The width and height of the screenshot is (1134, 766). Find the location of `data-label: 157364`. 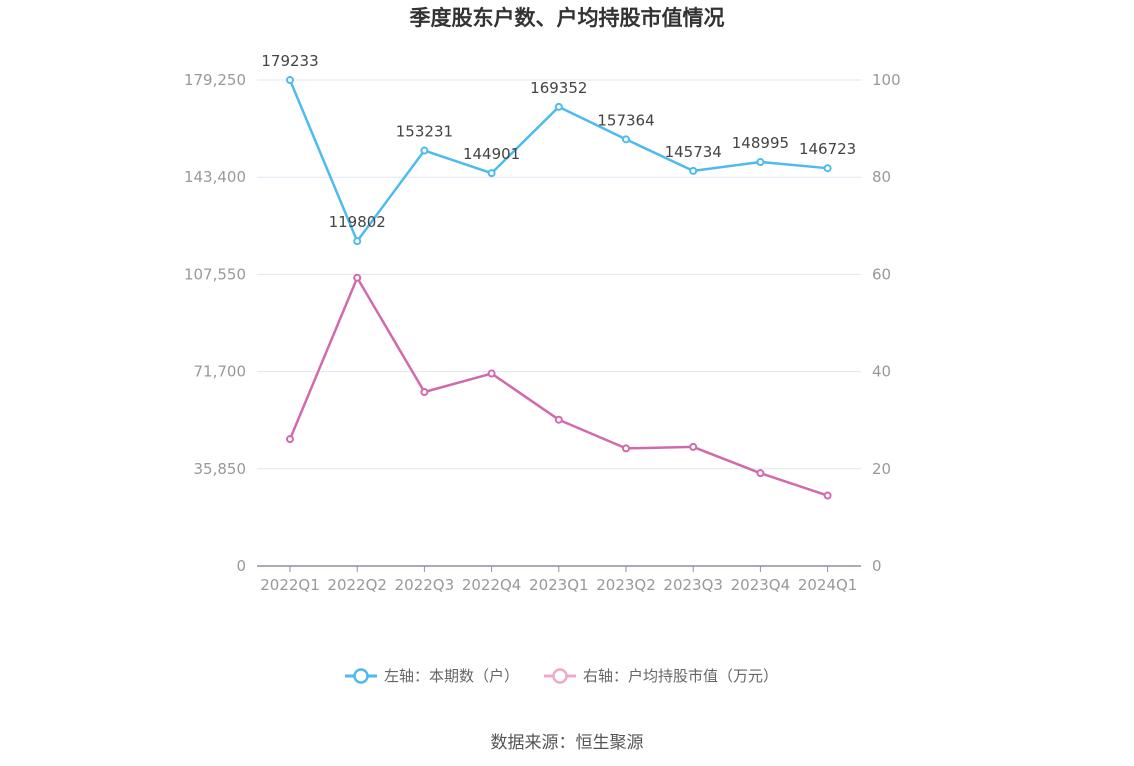

data-label: 157364 is located at coordinates (625, 120).